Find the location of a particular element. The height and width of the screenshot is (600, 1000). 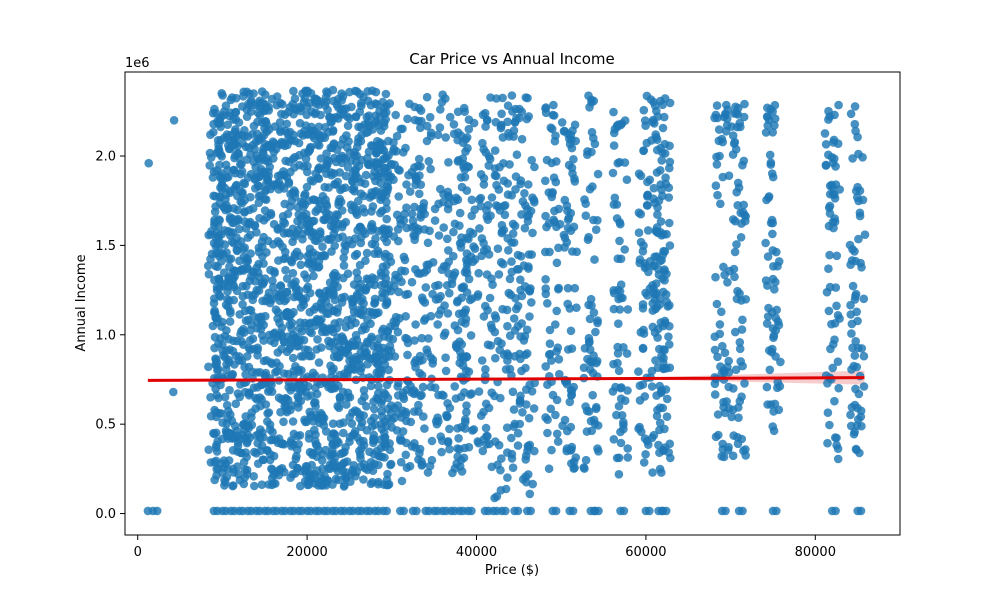

y-tick-label: 2.0 is located at coordinates (105, 157).